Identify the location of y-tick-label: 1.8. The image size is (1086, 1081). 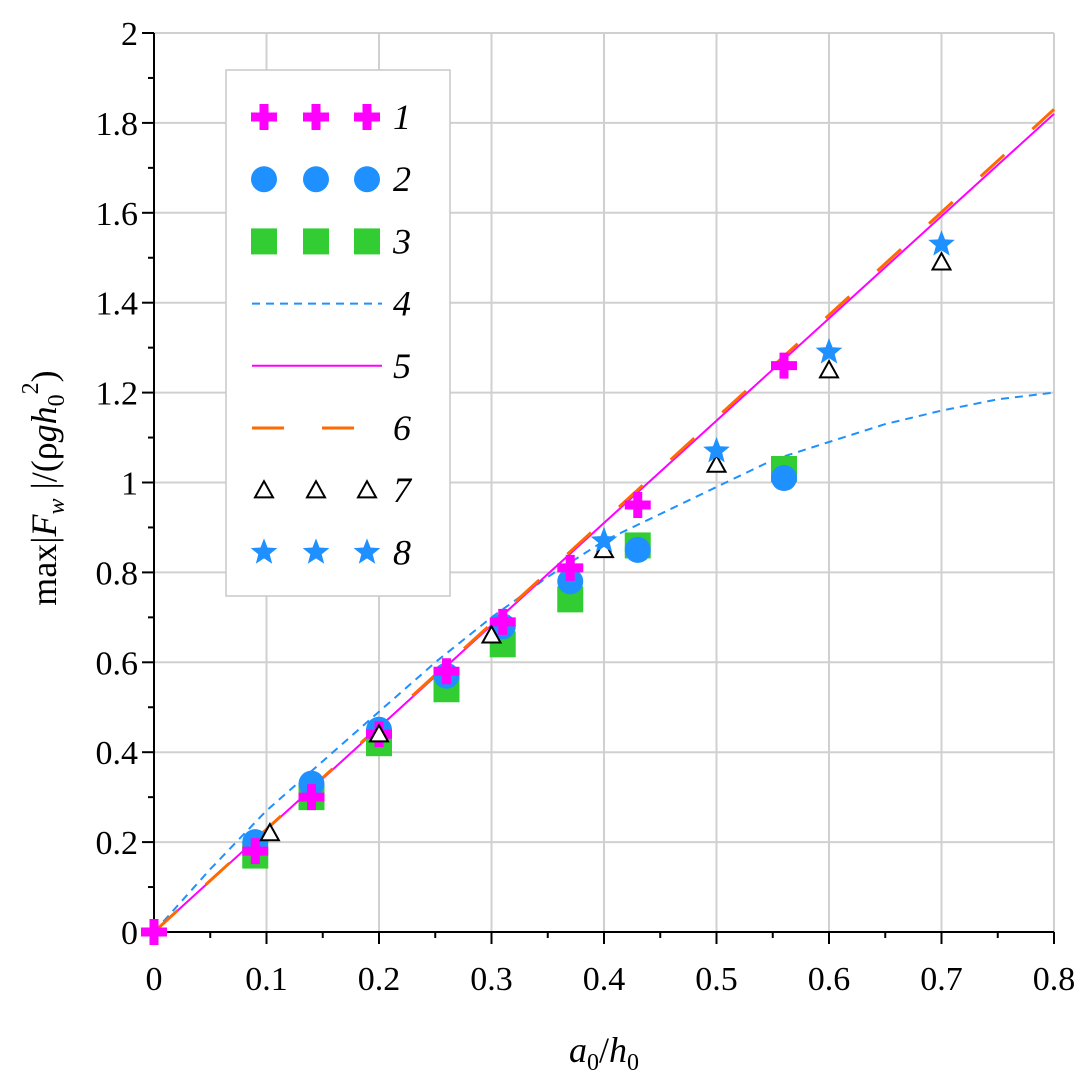
(117, 124).